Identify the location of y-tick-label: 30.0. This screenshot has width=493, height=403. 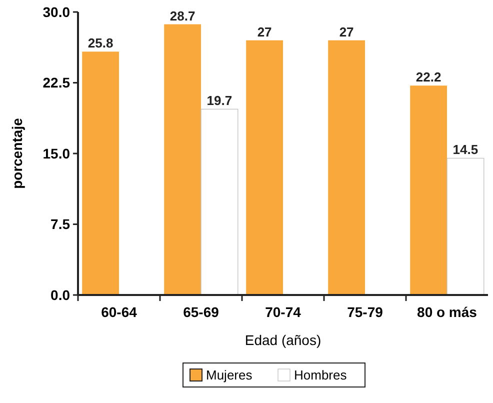
(56, 12).